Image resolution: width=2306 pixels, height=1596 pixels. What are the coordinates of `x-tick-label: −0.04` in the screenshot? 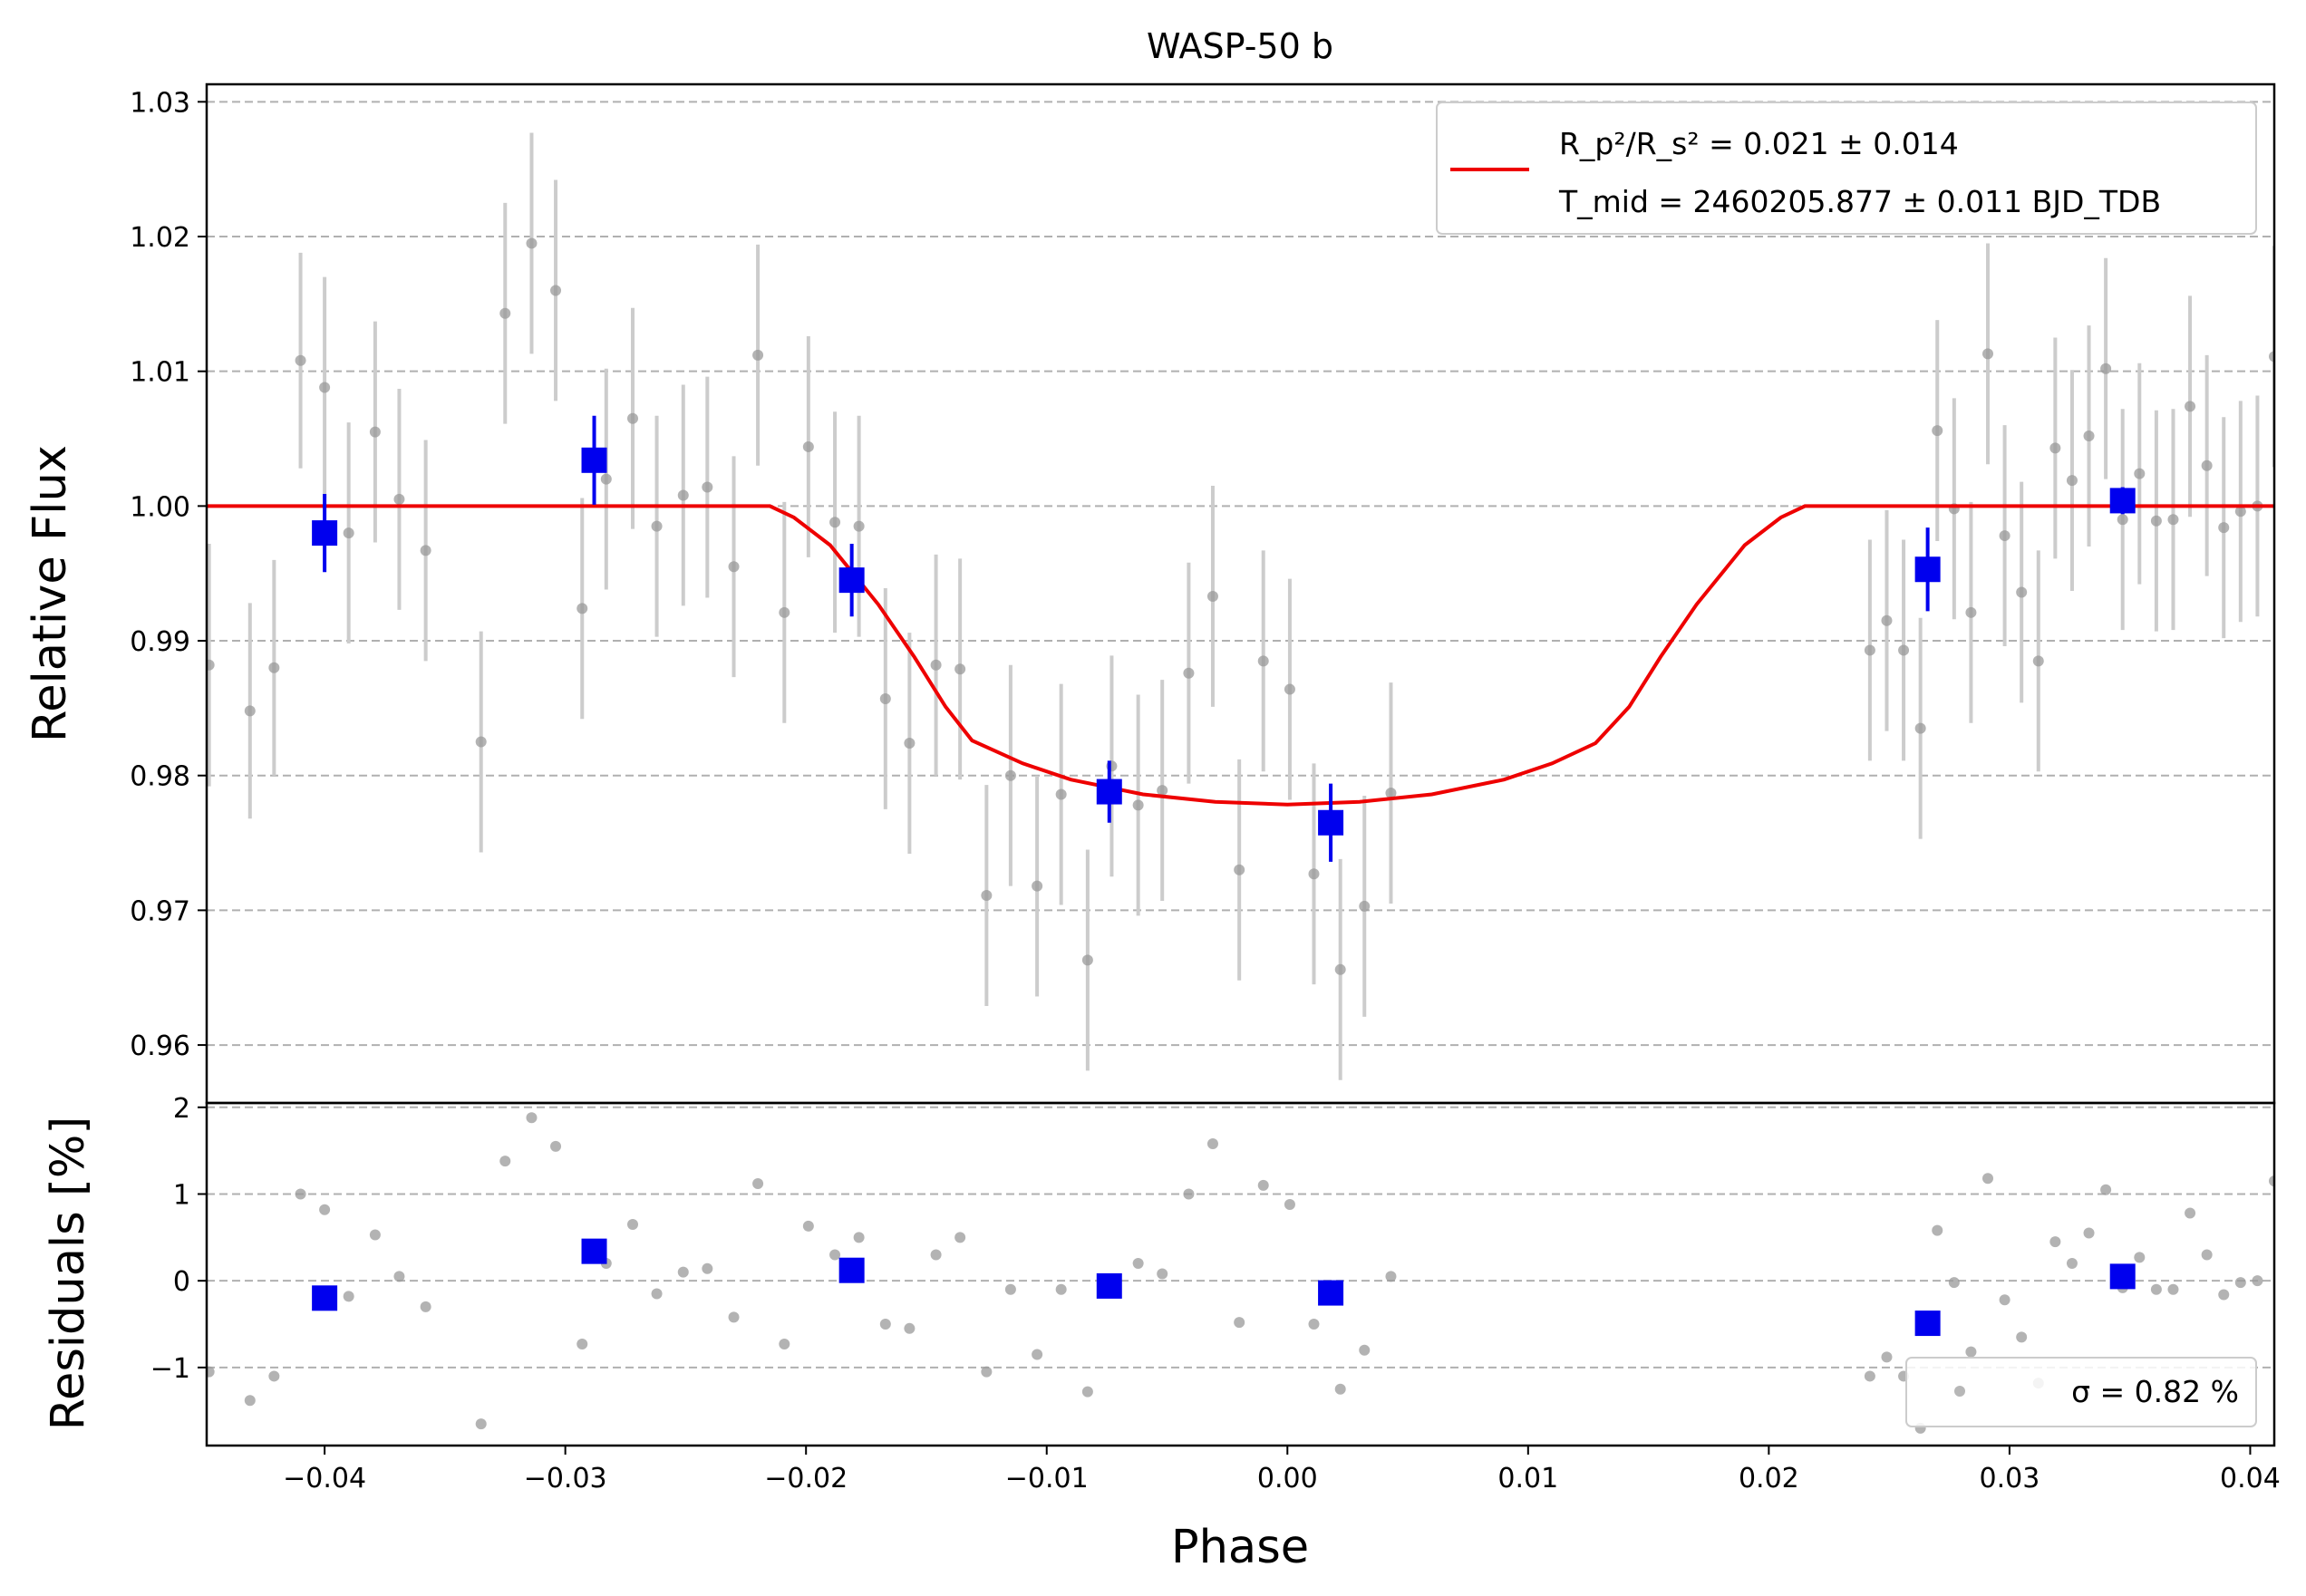 It's located at (324, 1478).